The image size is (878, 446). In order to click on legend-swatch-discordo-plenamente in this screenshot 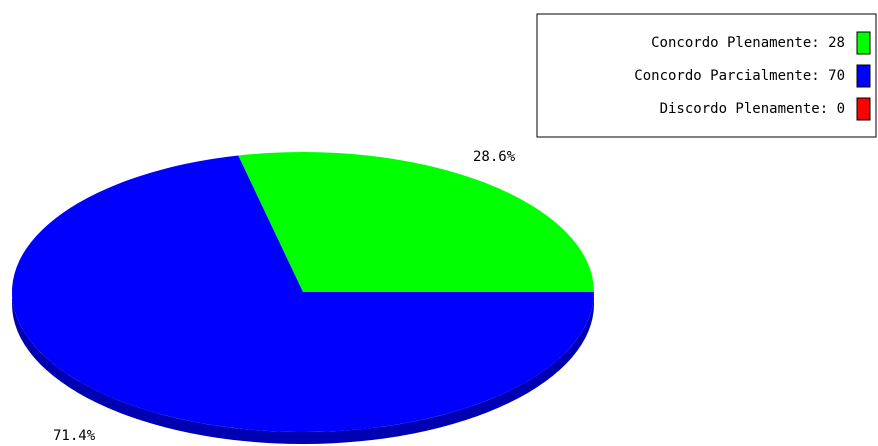, I will do `click(863, 109)`.